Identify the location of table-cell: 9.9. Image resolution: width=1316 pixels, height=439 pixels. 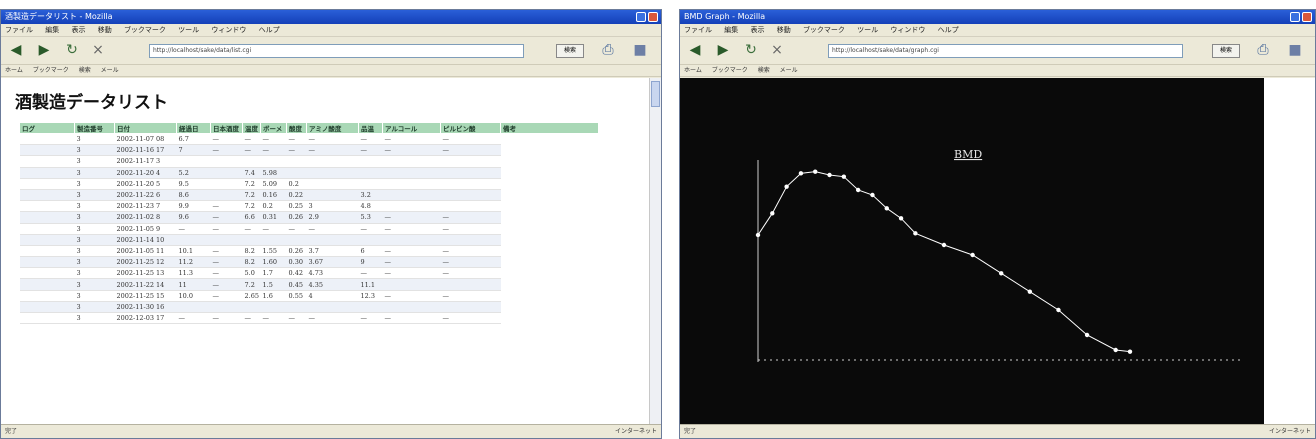
(193, 206).